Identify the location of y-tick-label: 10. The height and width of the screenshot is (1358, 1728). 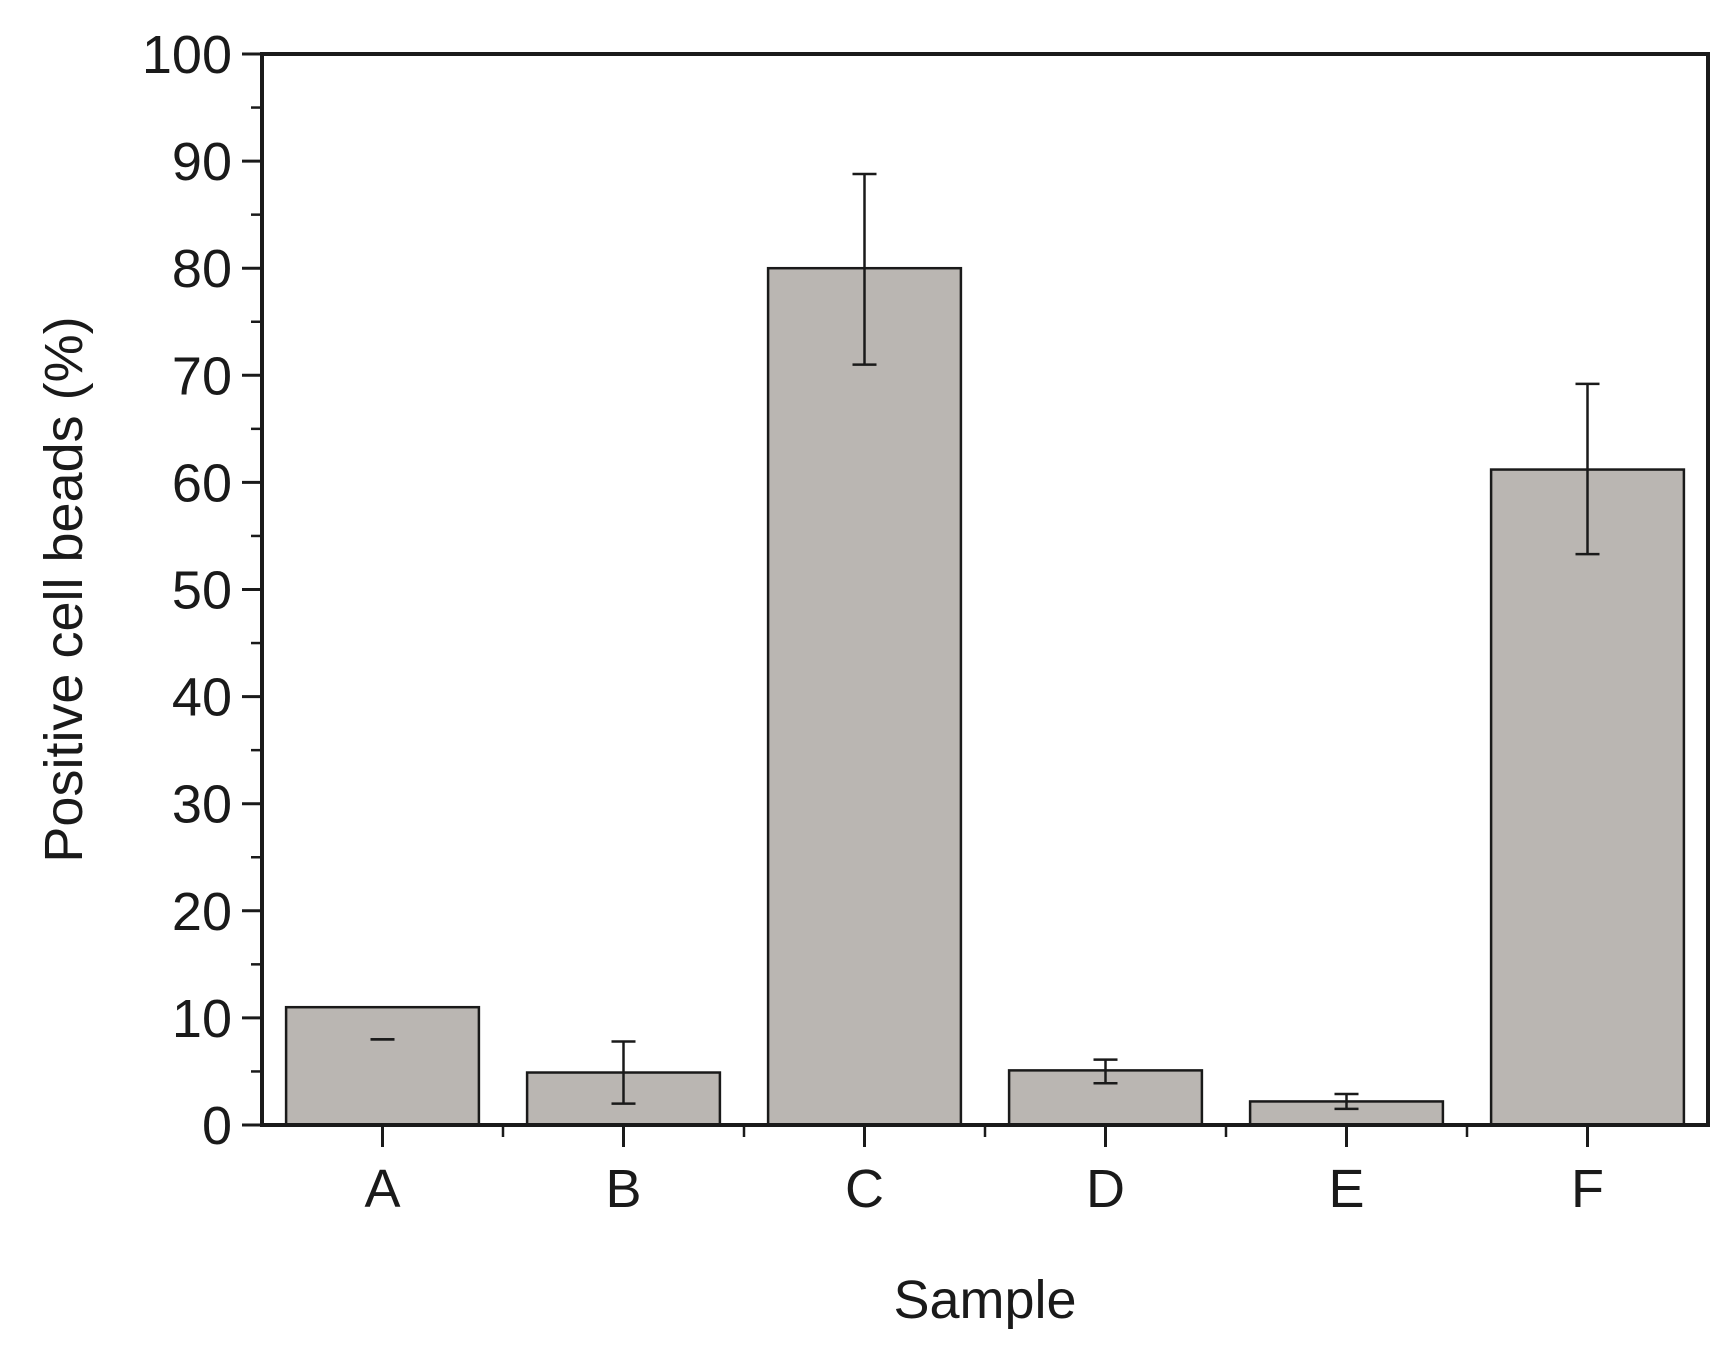
(202, 1019).